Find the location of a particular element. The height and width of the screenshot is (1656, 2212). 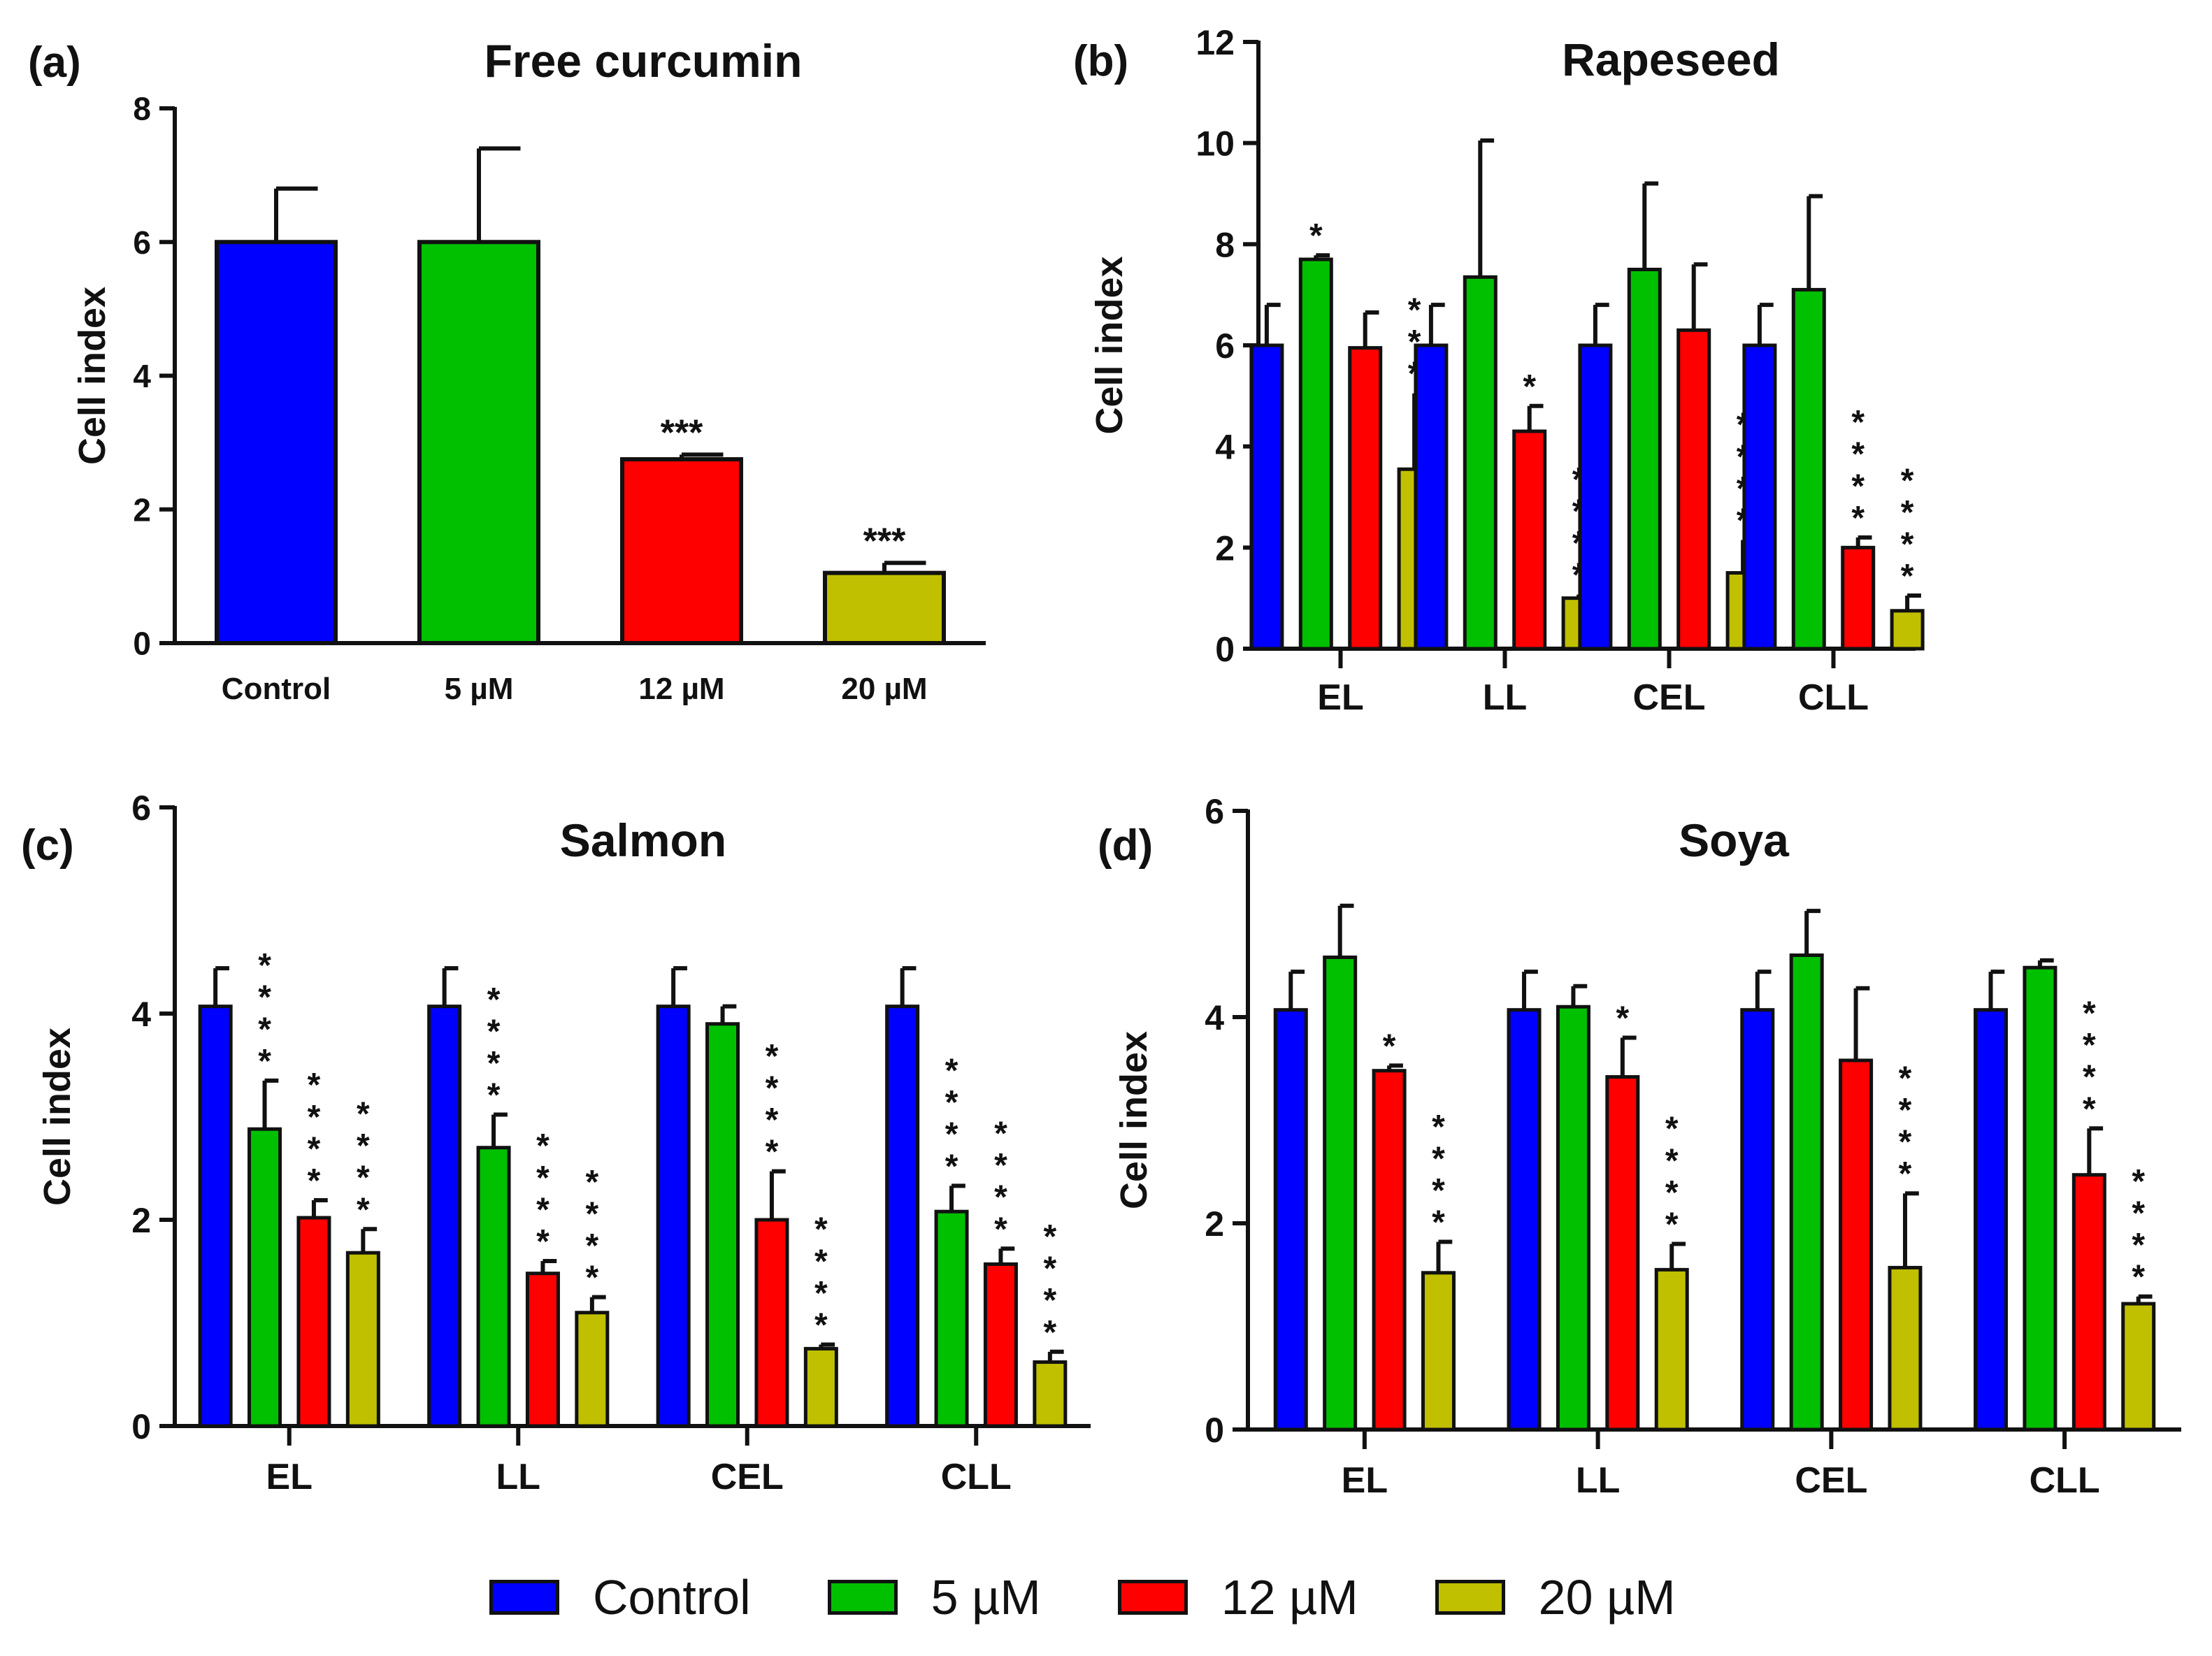

panel-b-x-tick-label: LL is located at coordinates (1505, 697).